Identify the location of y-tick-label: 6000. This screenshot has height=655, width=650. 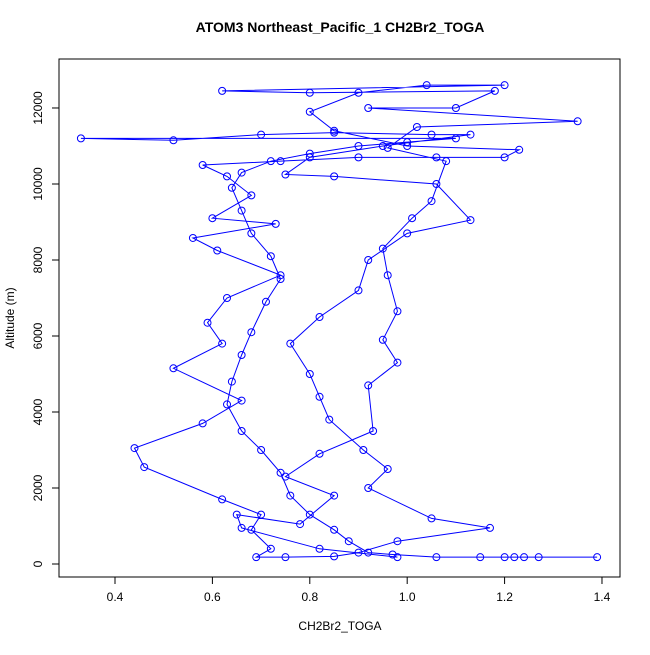
(38, 335).